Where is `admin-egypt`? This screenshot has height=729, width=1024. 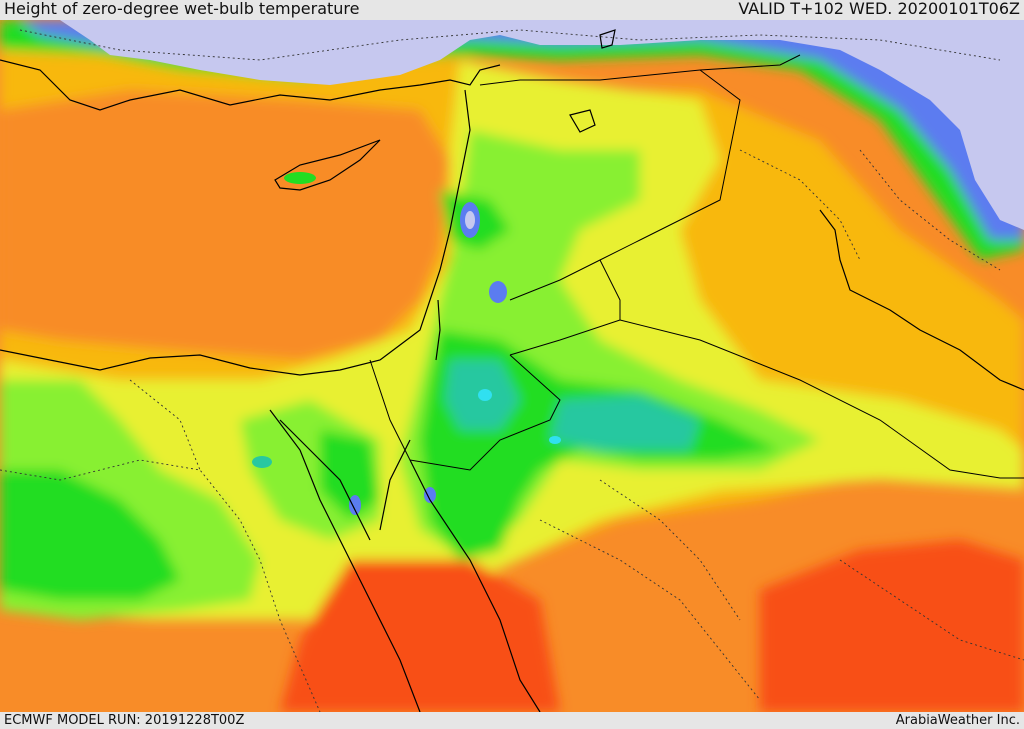 admin-egypt is located at coordinates (160, 585).